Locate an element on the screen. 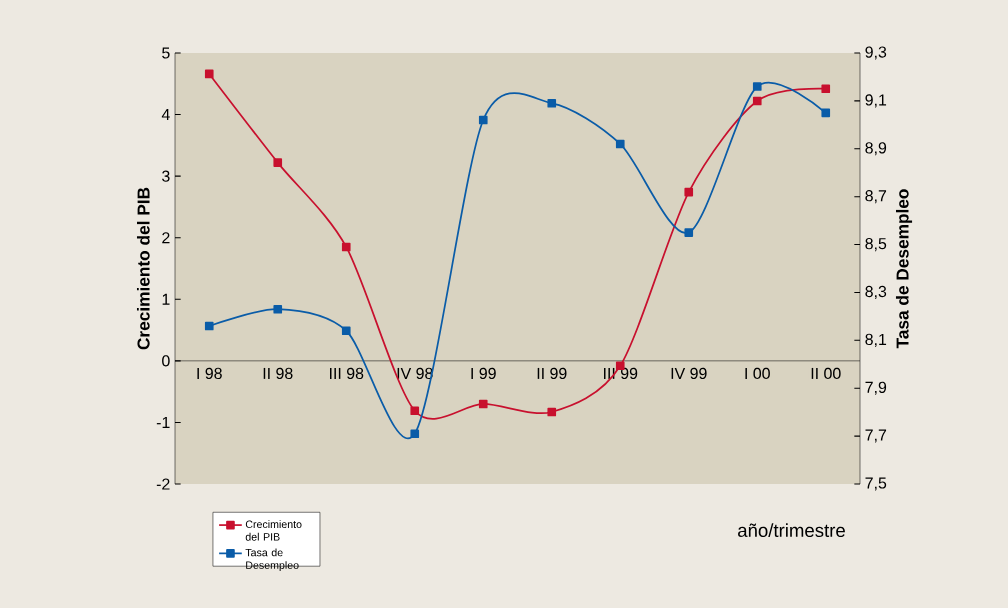 This screenshot has width=1008, height=608. x-axis-title: año/trimestre is located at coordinates (791, 530).